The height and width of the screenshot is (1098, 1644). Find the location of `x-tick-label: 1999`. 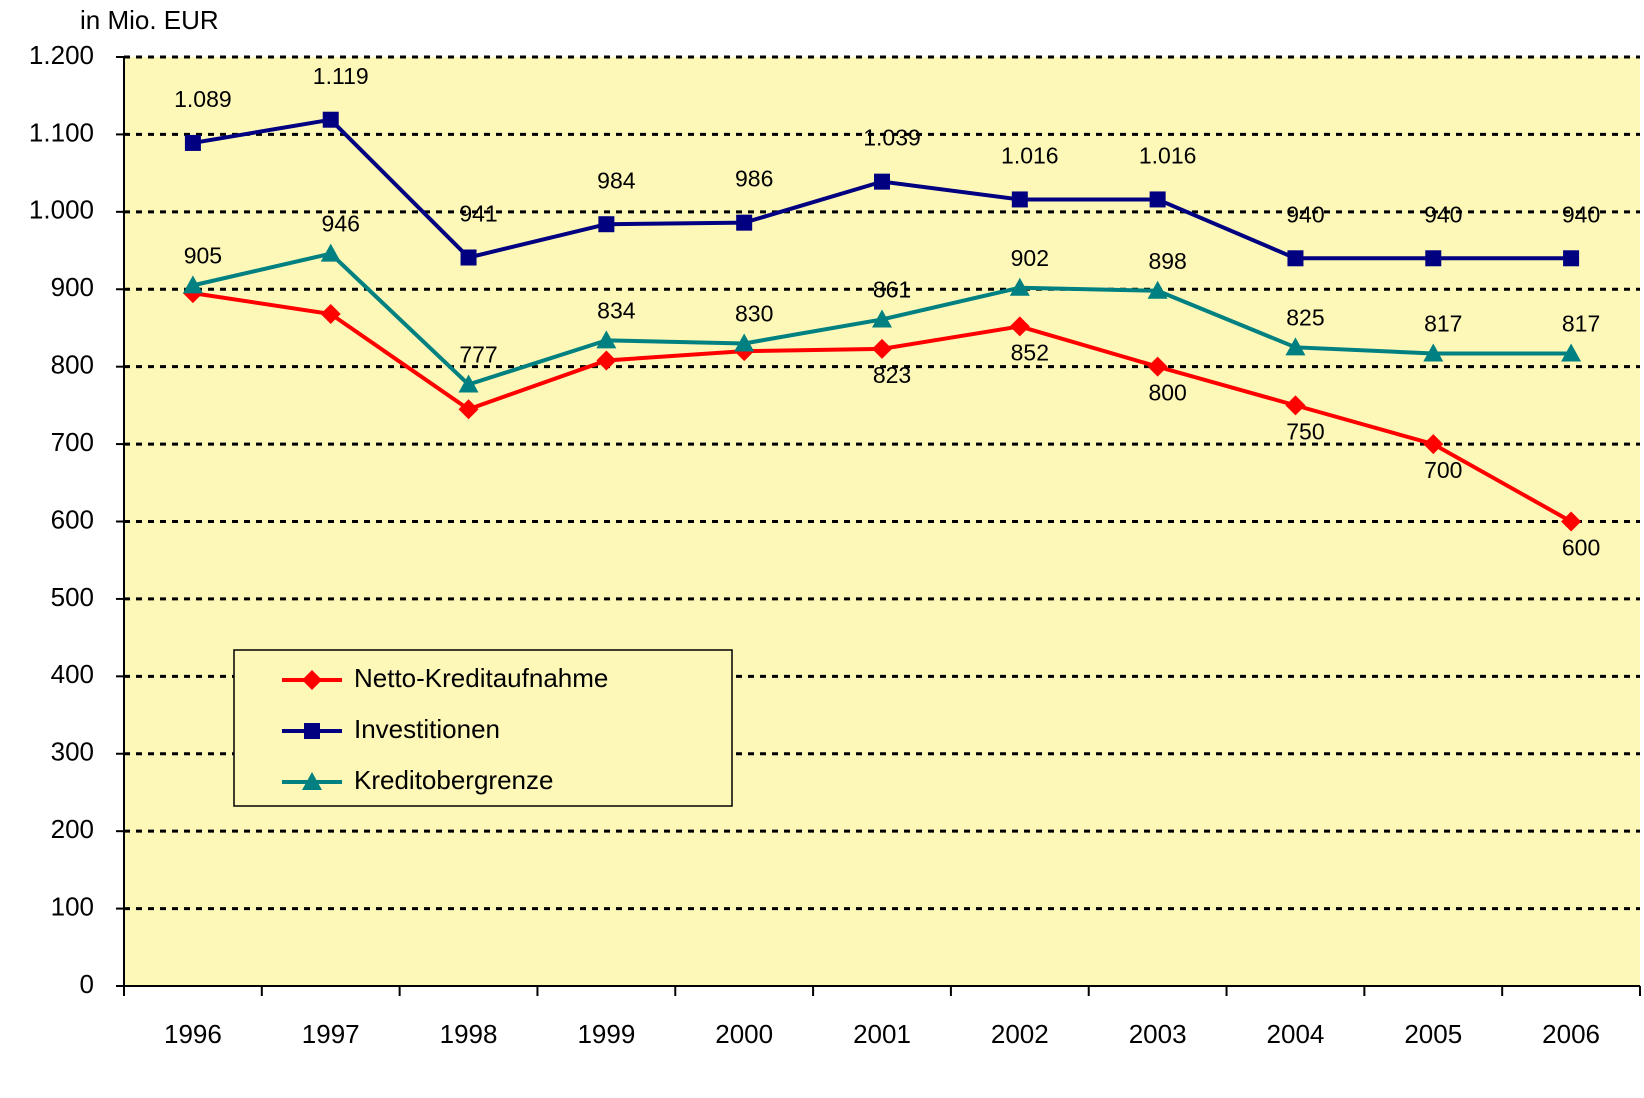

x-tick-label: 1999 is located at coordinates (606, 1034).